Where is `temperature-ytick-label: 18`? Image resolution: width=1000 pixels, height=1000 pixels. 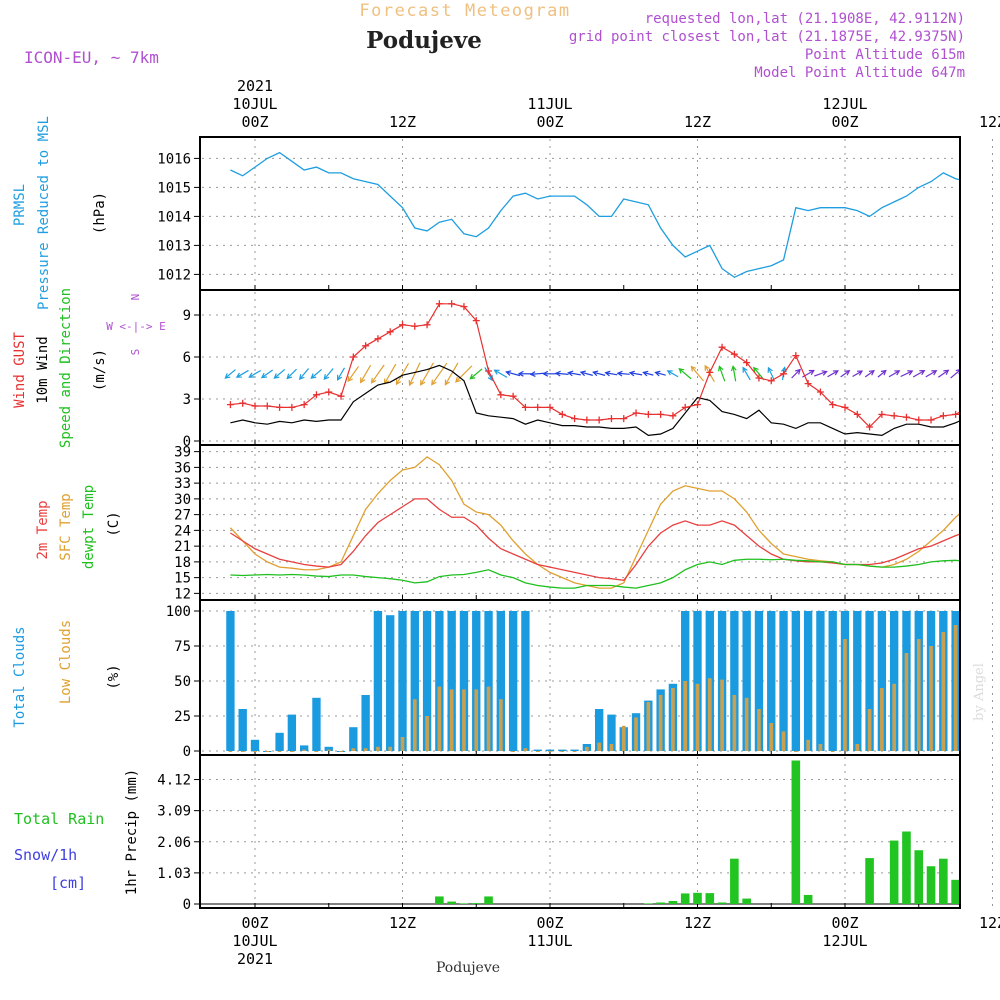
temperature-ytick-label: 18 is located at coordinates (182, 563).